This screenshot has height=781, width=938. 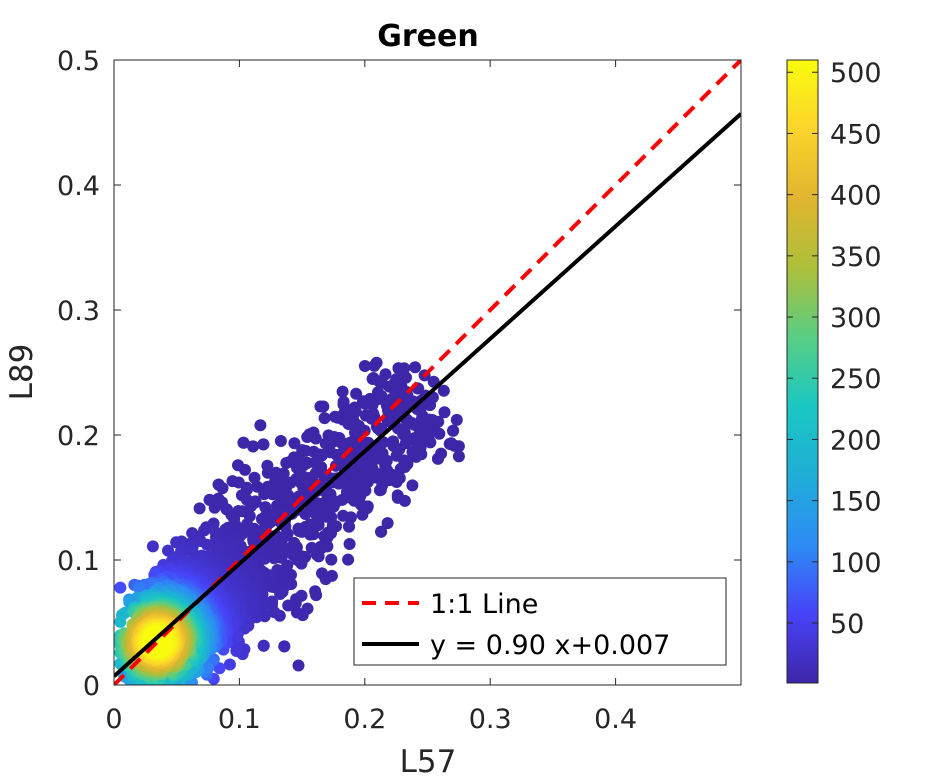 I want to click on colorbar-tick-label: 100, so click(x=856, y=563).